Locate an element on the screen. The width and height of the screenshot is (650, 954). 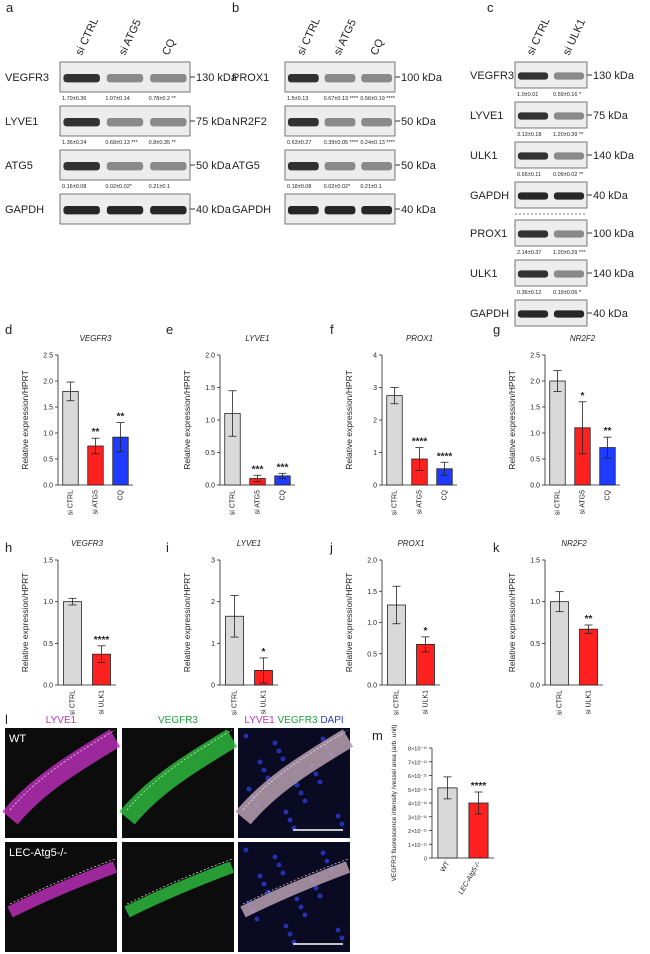
x-tick-label: si ATG5 is located at coordinates (96, 502).